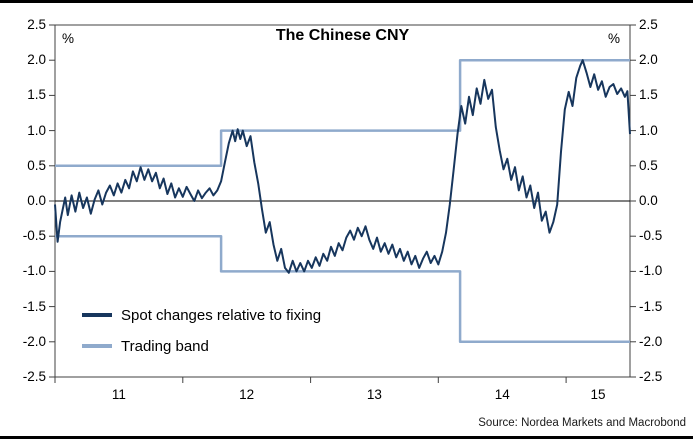 The width and height of the screenshot is (693, 439). What do you see at coordinates (648, 165) in the screenshot?
I see `y-axis-label-right: 0.5` at bounding box center [648, 165].